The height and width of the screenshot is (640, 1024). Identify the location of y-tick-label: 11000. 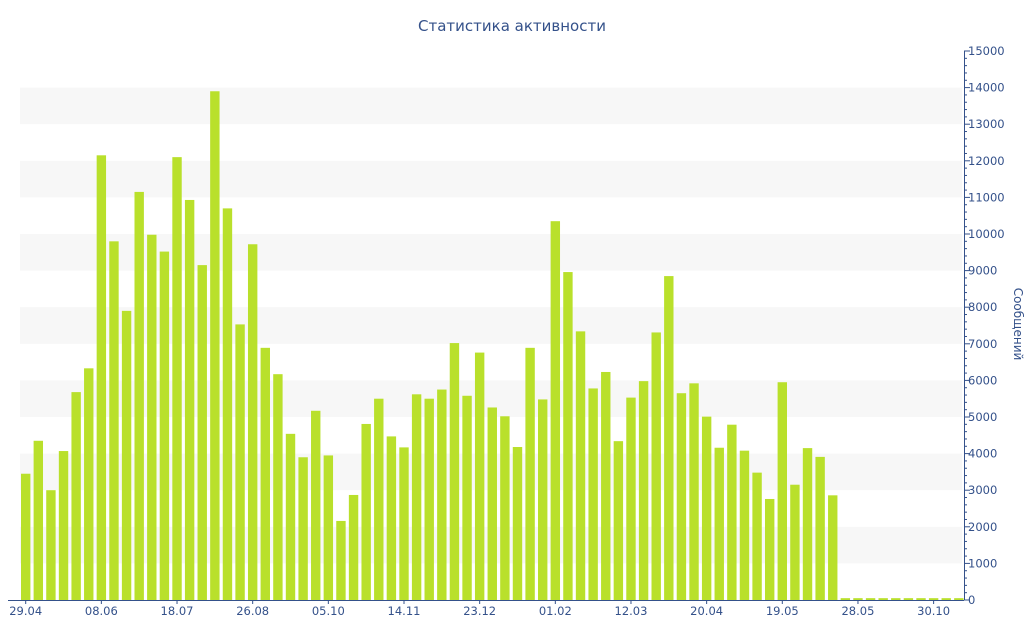
(986, 197).